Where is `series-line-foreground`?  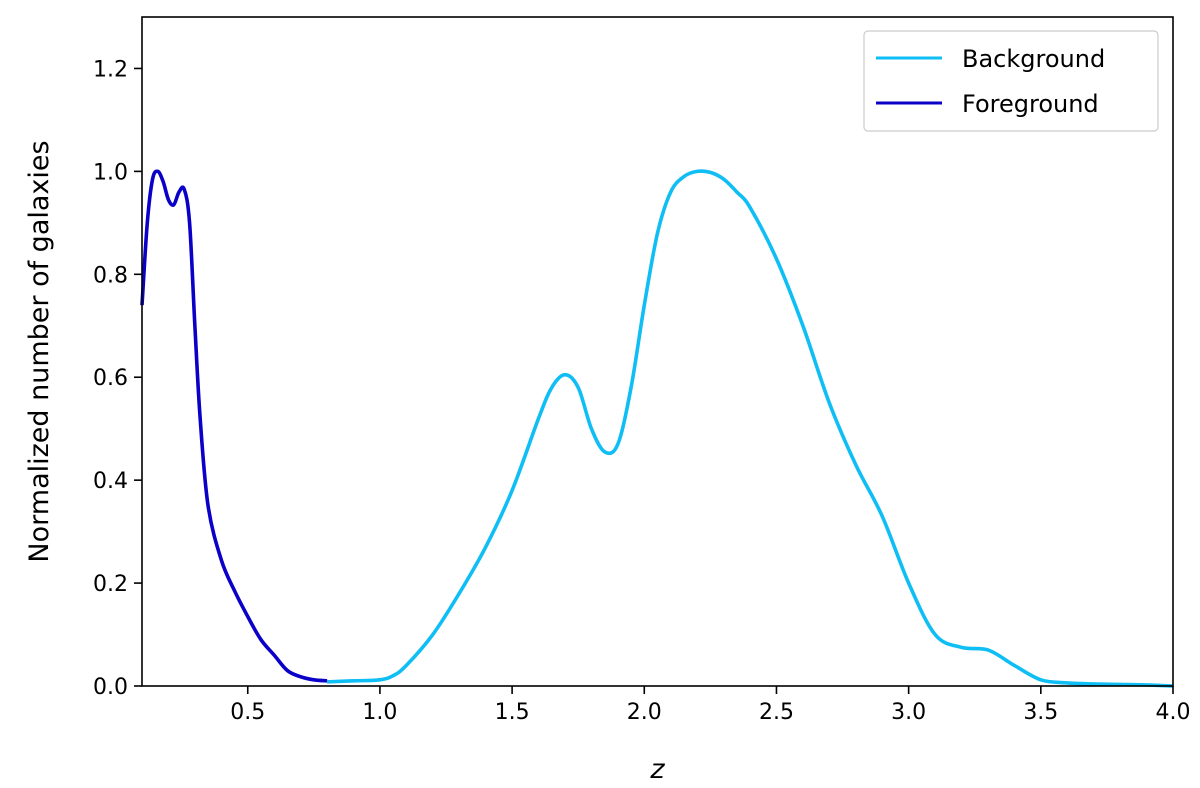 series-line-foreground is located at coordinates (234, 426).